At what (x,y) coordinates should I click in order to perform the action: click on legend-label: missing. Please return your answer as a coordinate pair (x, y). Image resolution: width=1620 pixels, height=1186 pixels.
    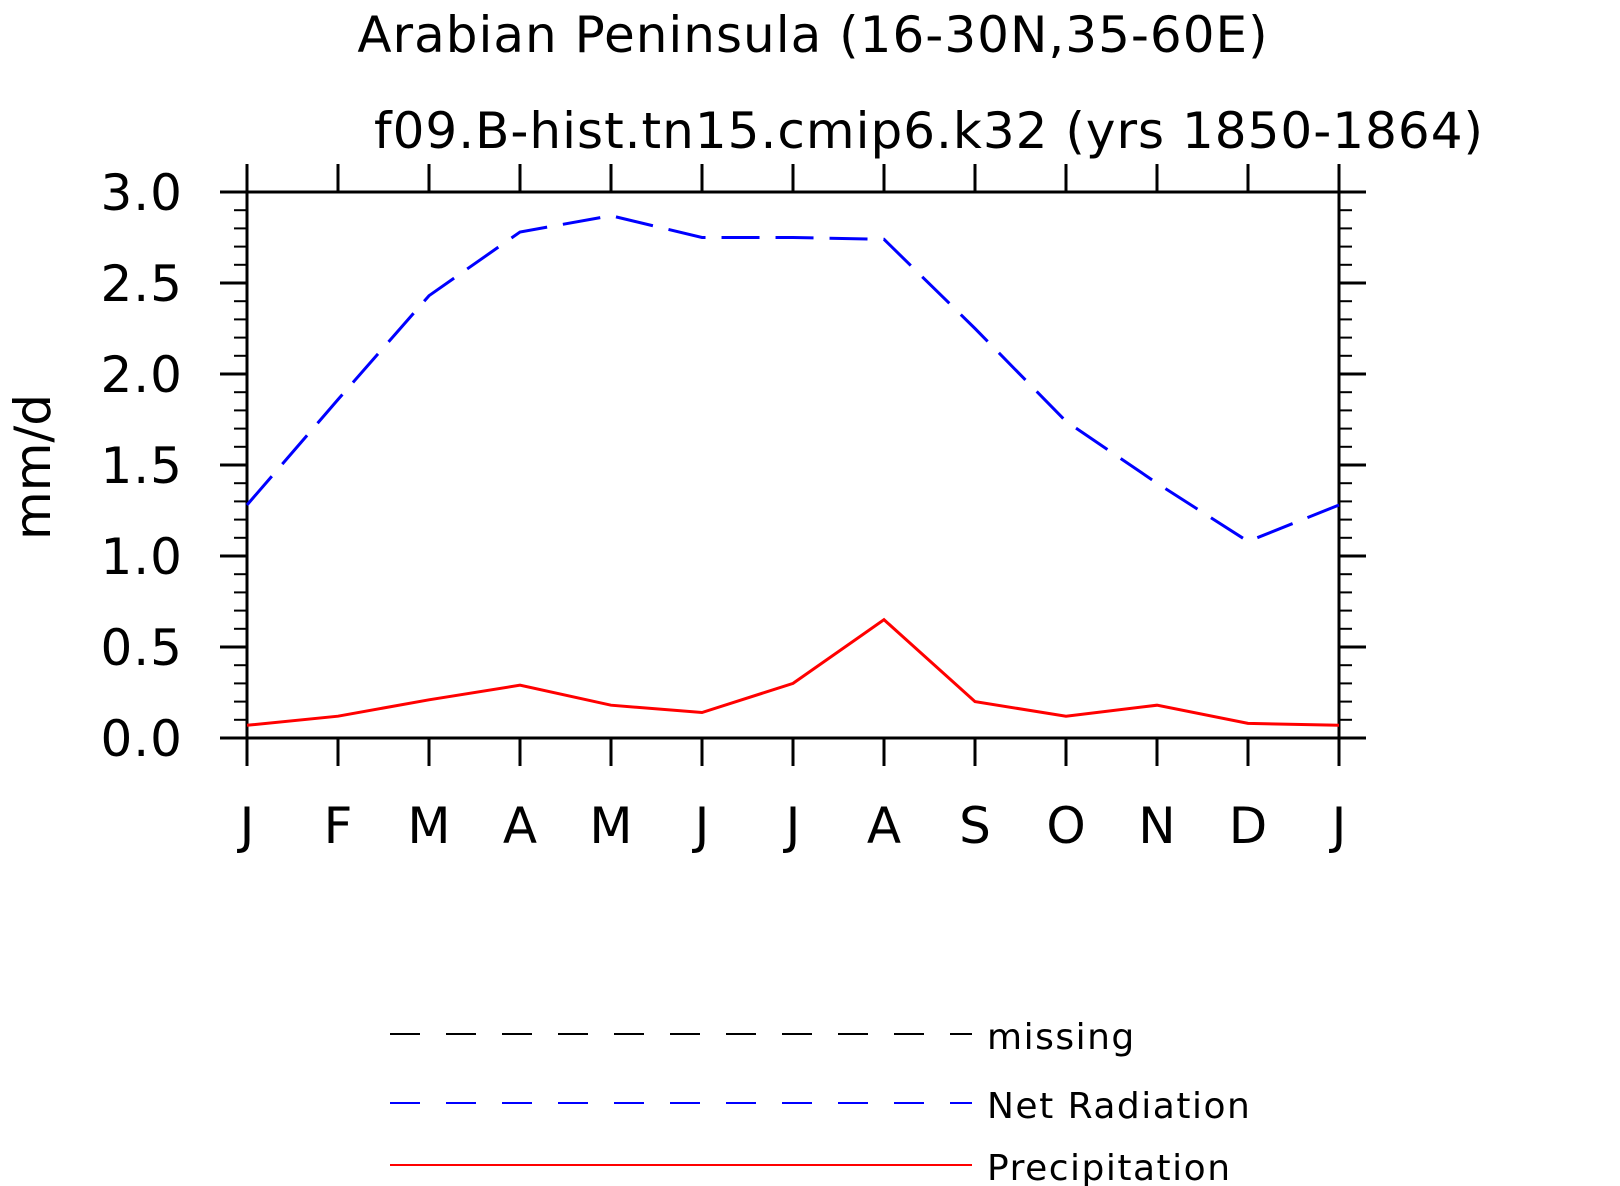
    Looking at the image, I should click on (1061, 1037).